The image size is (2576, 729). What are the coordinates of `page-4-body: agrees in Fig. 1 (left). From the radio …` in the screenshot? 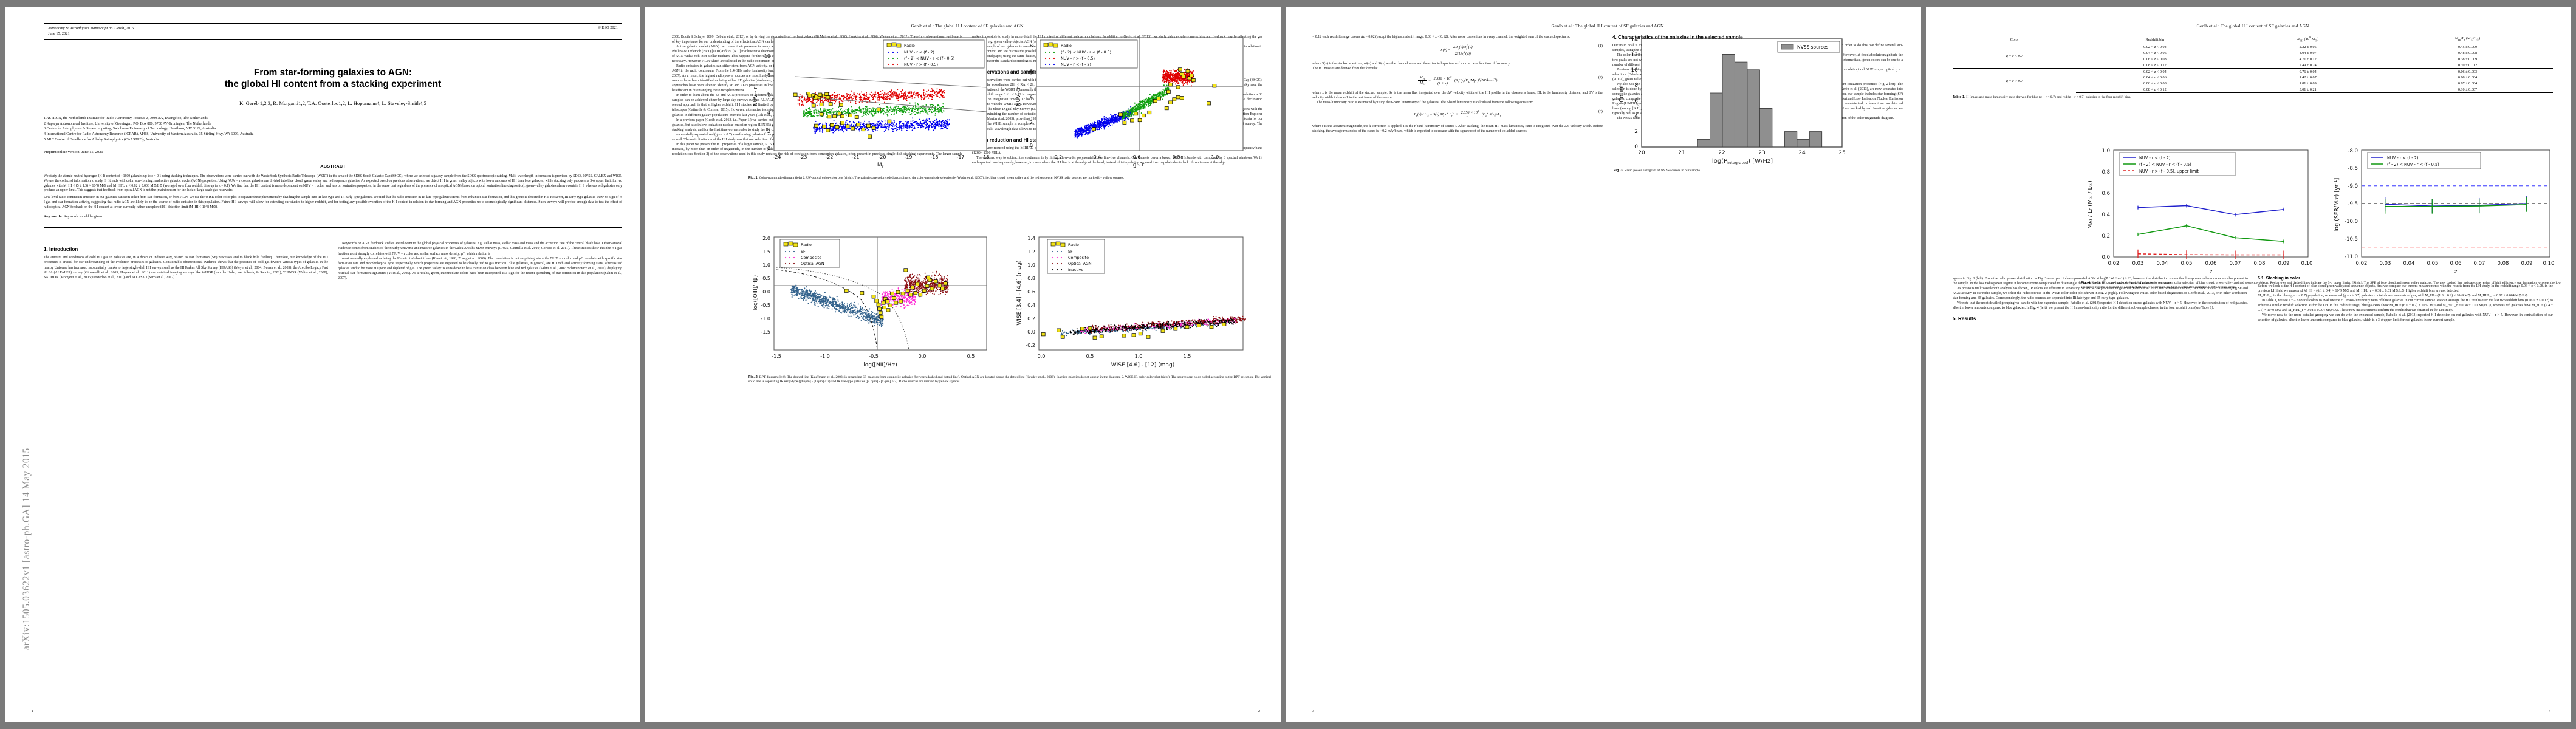 It's located at (2253, 301).